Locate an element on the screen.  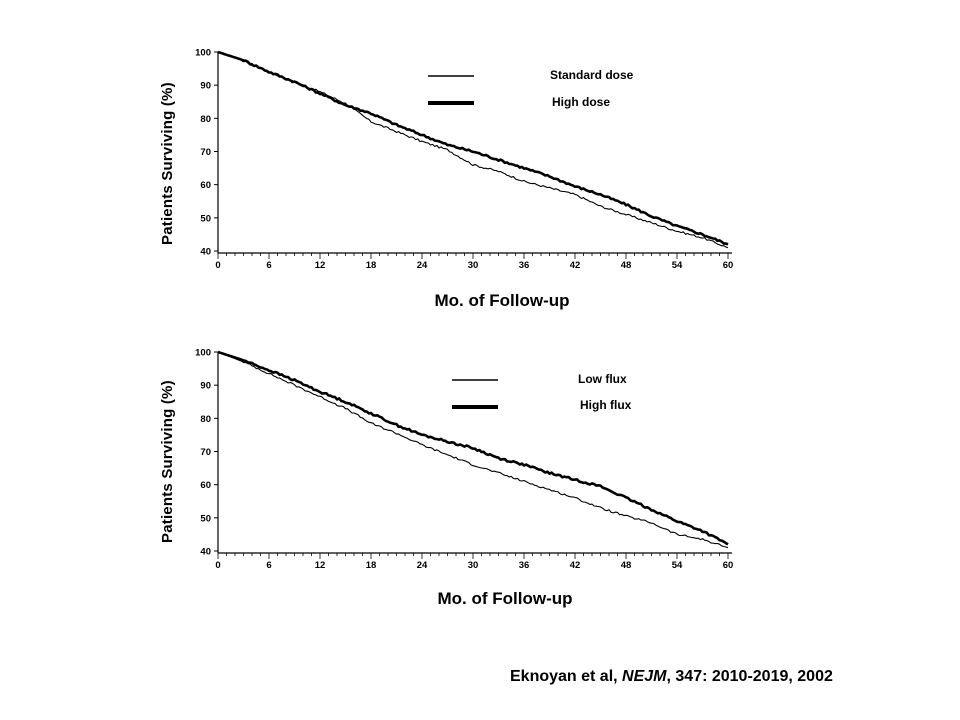
legend-label-low-flux: Low flux is located at coordinates (602, 379).